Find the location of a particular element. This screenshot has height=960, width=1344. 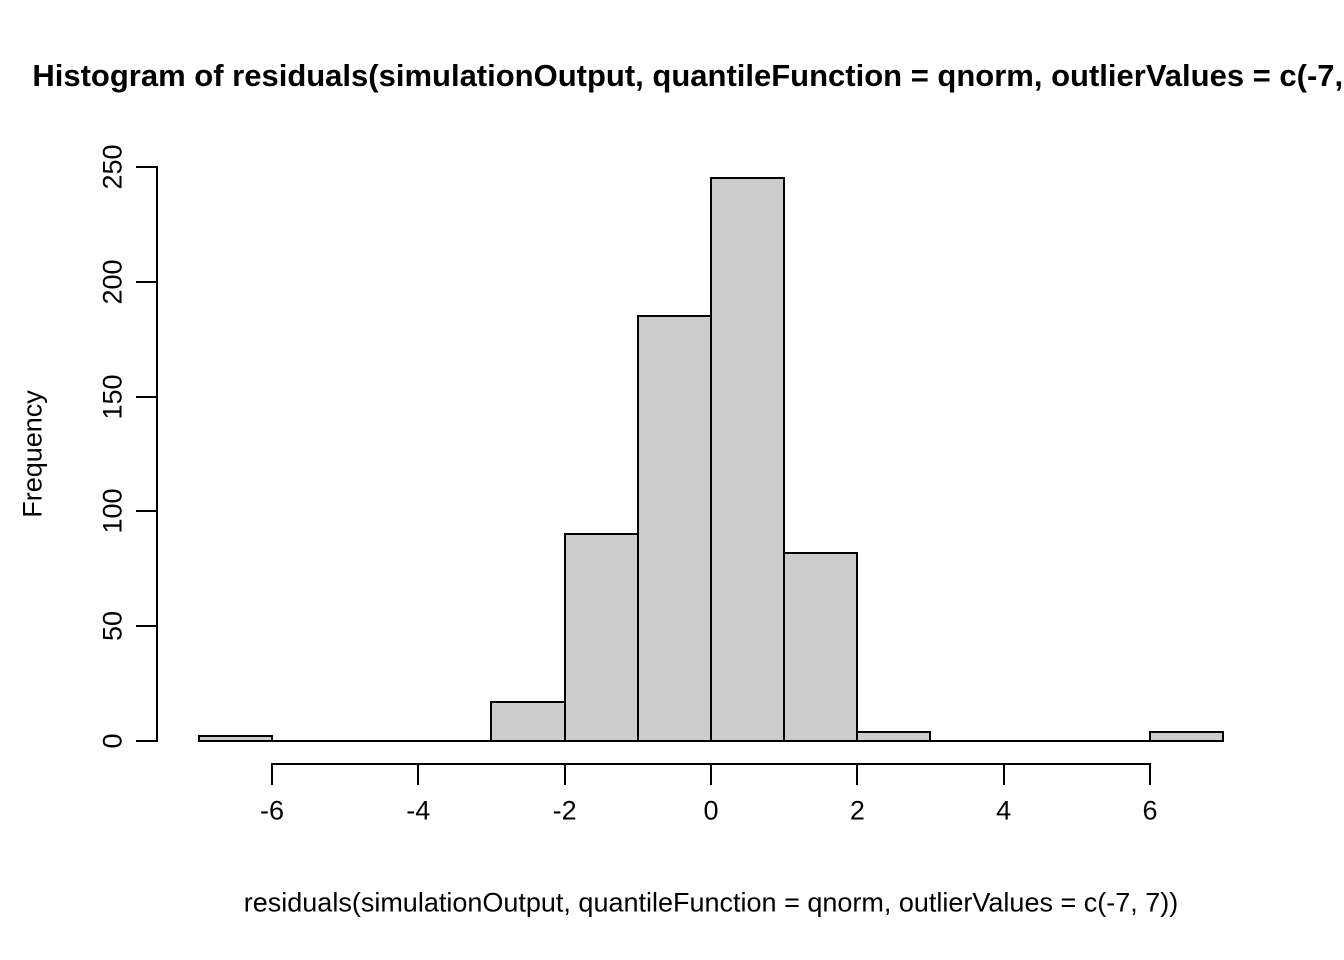

y-tick-label: 150 is located at coordinates (112, 397).